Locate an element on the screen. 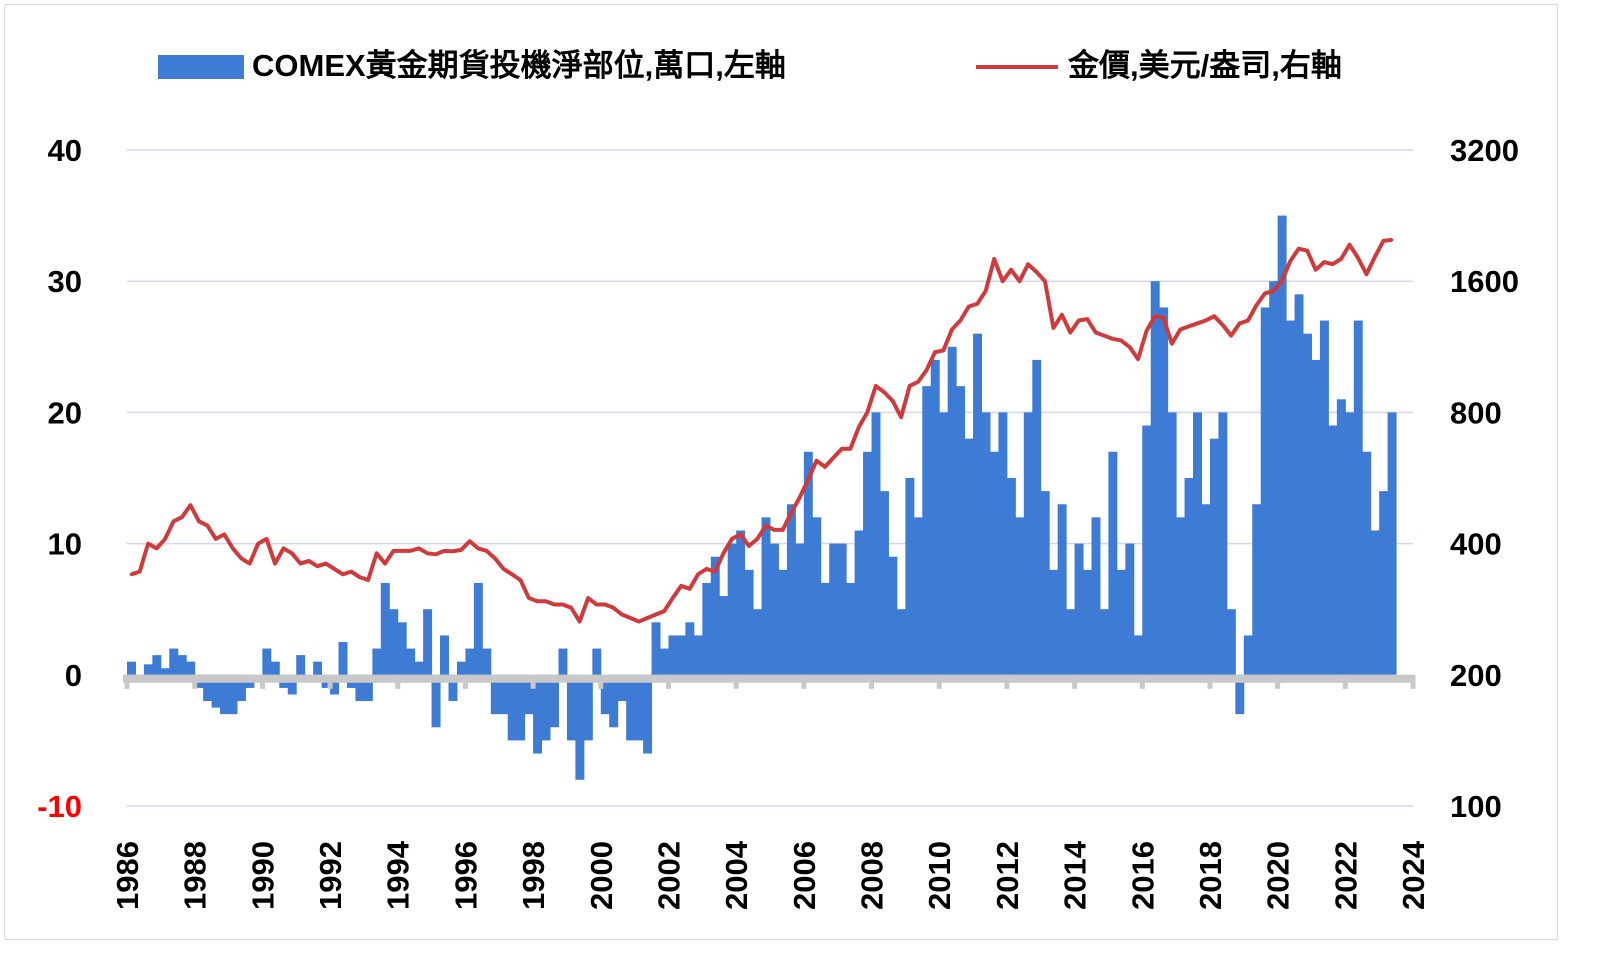 The image size is (1600, 966). x-tick-label: 1994 is located at coordinates (398, 875).